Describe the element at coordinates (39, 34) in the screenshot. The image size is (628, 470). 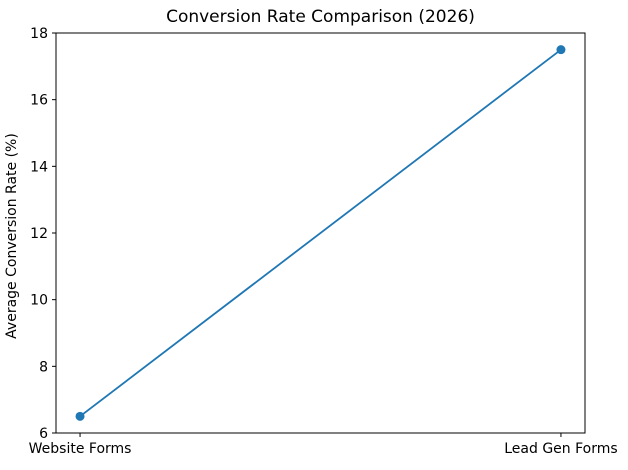
I see `y-tick-label: 18` at that location.